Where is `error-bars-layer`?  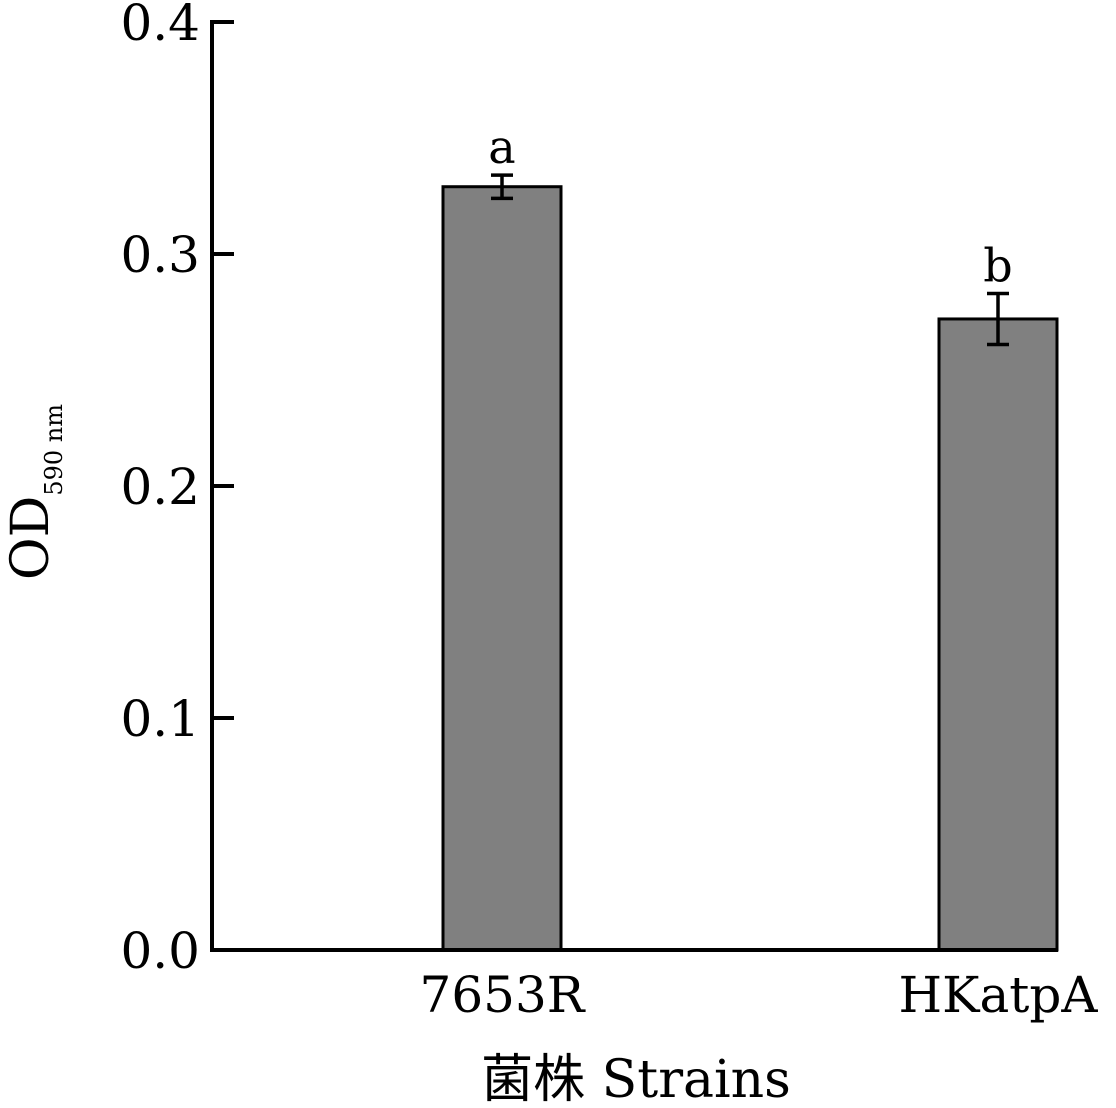
error-bars-layer is located at coordinates (750, 260).